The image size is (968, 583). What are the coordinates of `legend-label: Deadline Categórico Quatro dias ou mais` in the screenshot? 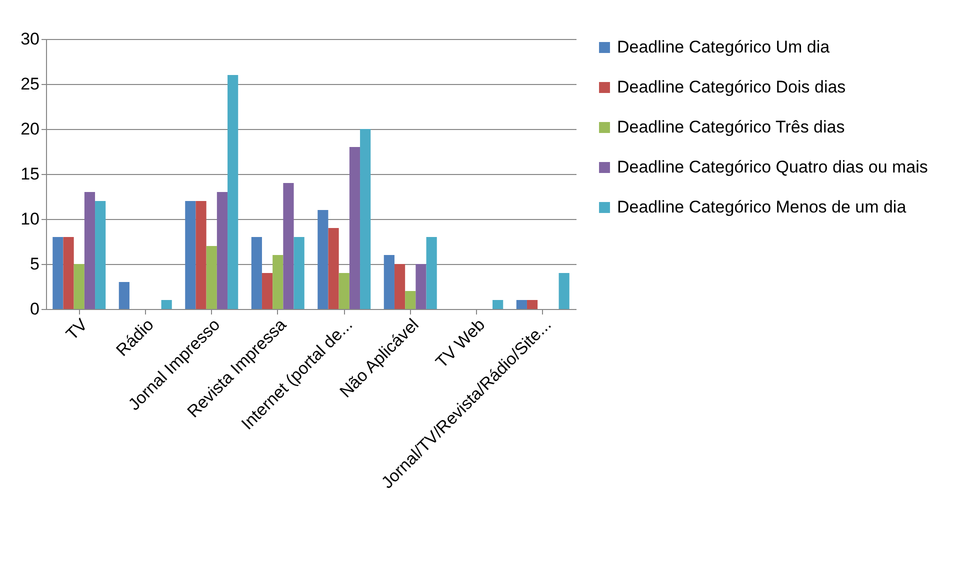 It's located at (772, 167).